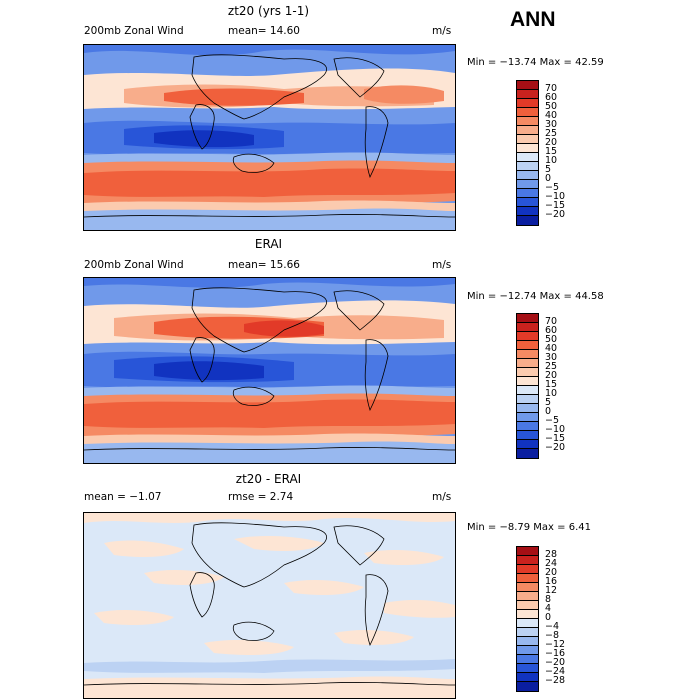  Describe the element at coordinates (269, 137) in the screenshot. I see `panel-1-map` at that location.